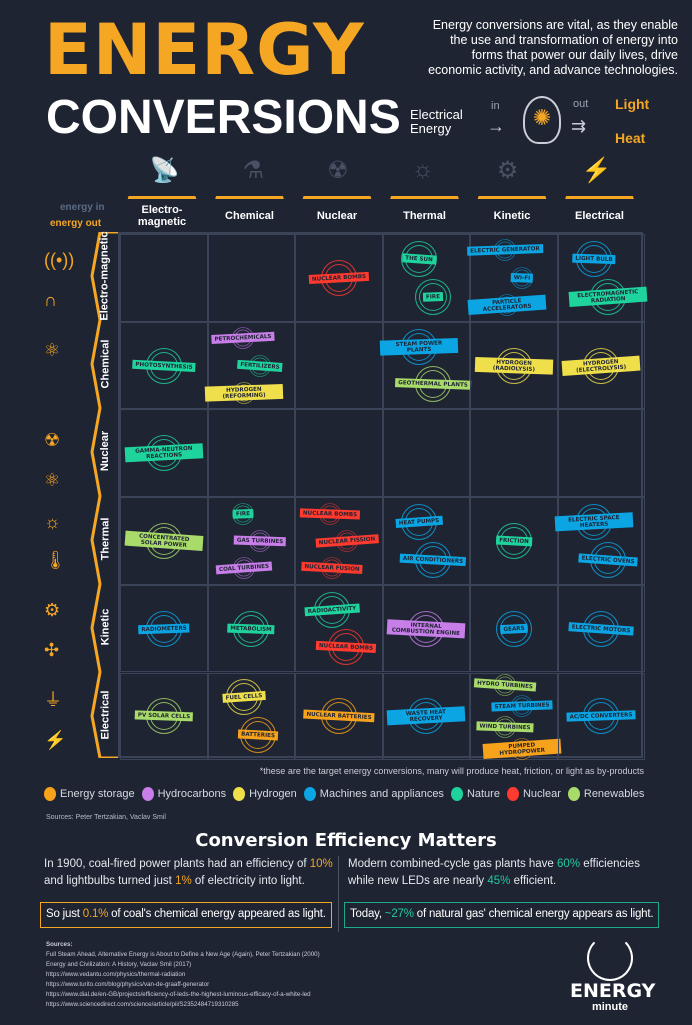  I want to click on stamp-label: PV solar cells, so click(164, 716).